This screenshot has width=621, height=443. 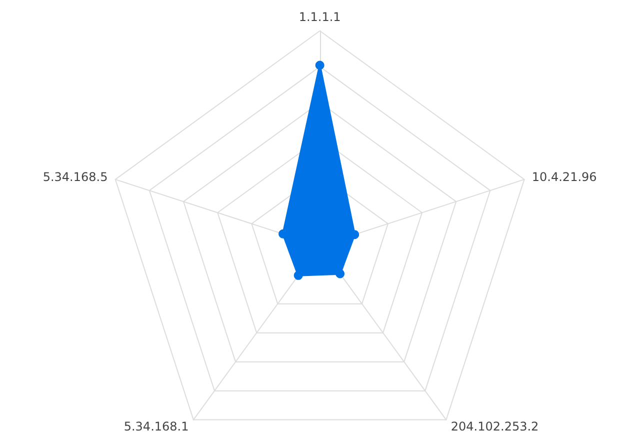 What do you see at coordinates (494, 426) in the screenshot?
I see `spoke-label: 204.102.253.2` at bounding box center [494, 426].